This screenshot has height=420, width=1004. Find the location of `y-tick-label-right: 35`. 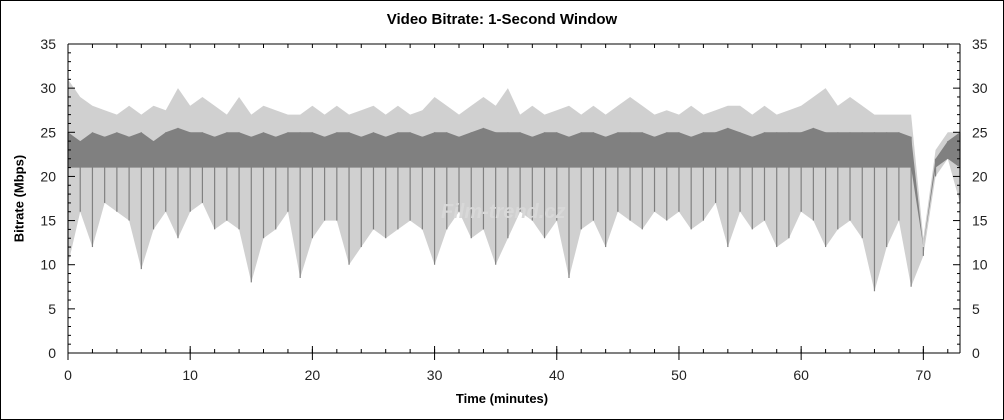

y-tick-label-right: 35 is located at coordinates (980, 44).